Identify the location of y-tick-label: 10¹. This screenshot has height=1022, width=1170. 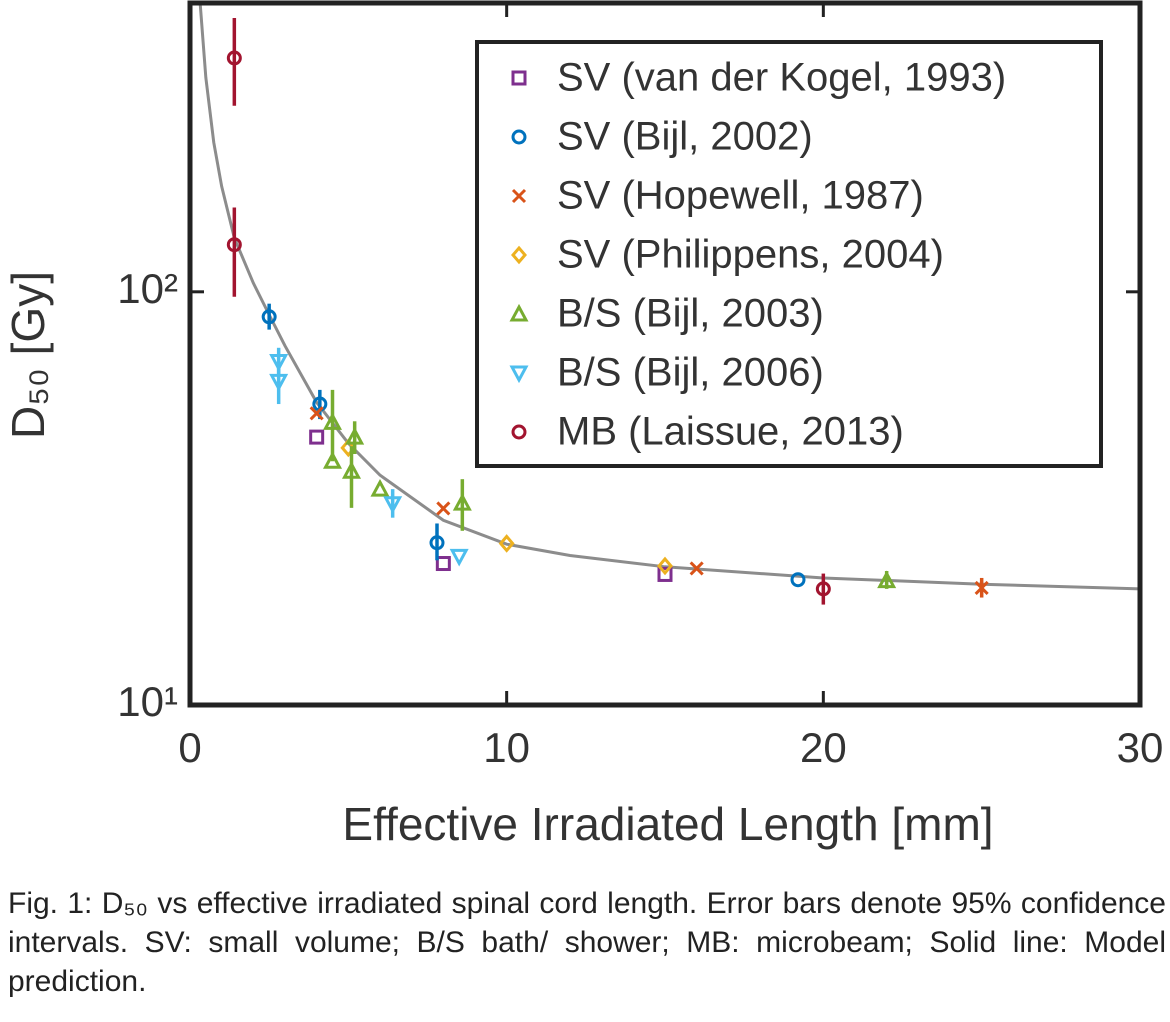
(147, 701).